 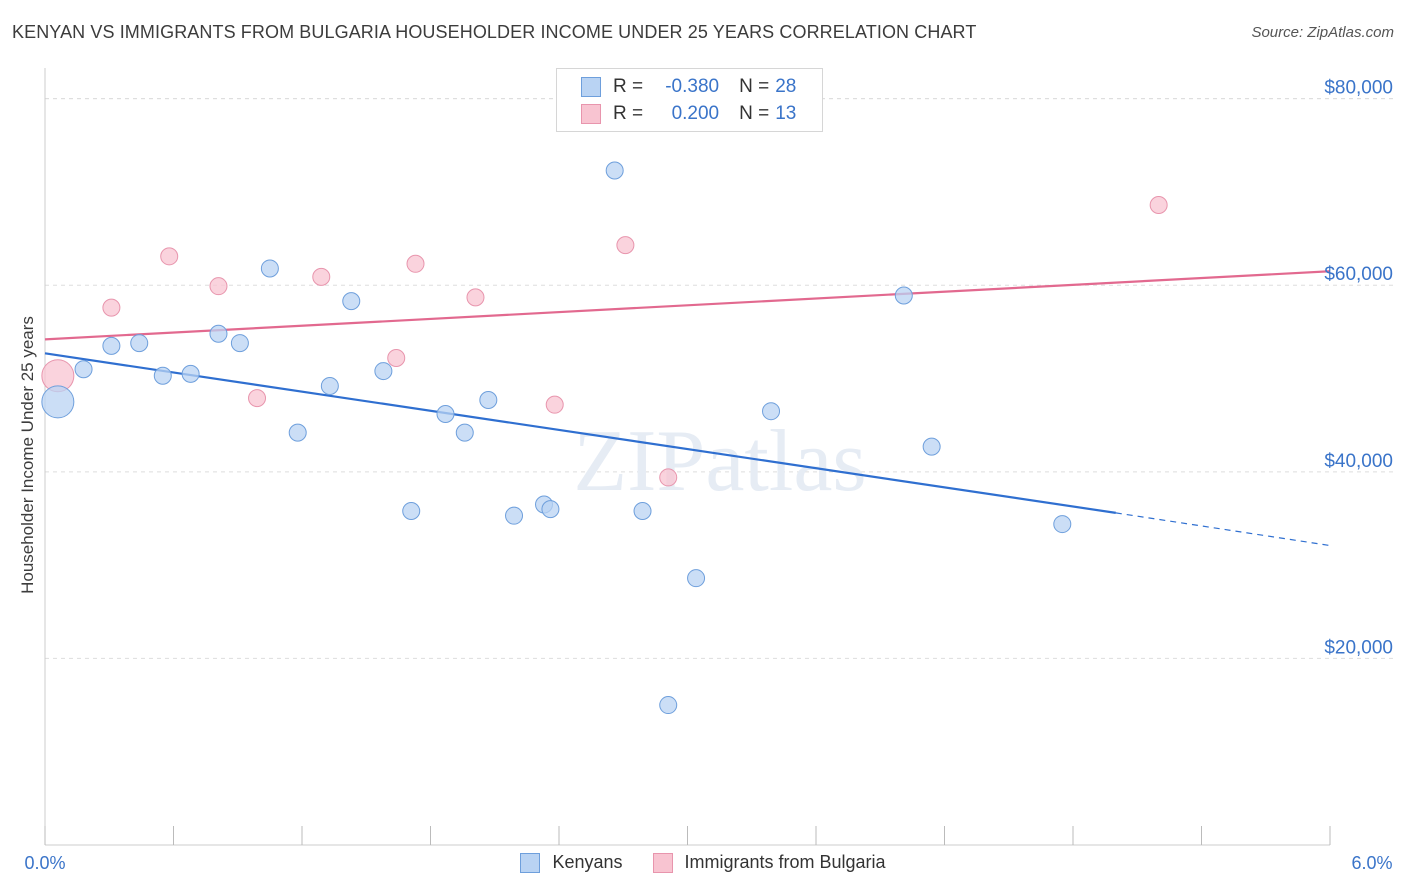 I want to click on x-tick-label: 0.0%, so click(x=44, y=863).